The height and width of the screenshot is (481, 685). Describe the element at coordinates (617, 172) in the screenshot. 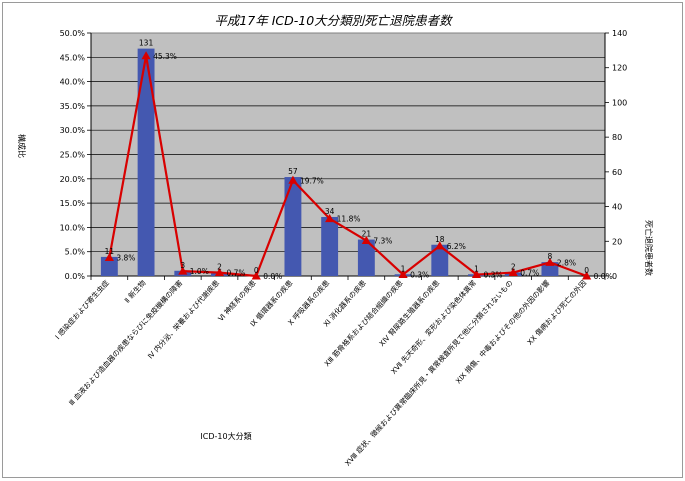

I see `right-tick-label: 60` at that location.